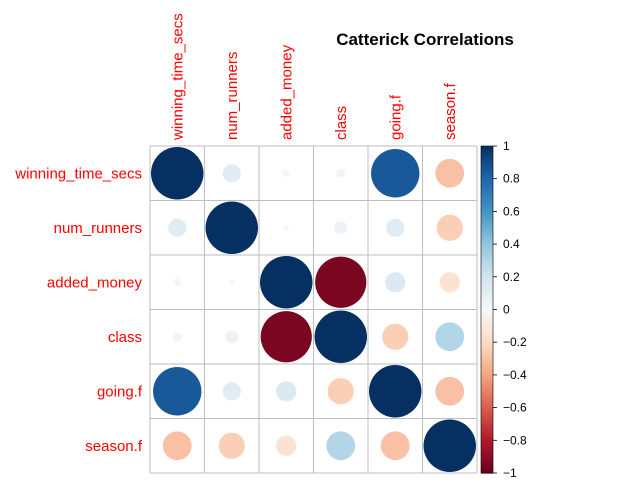 This screenshot has width=627, height=484. Describe the element at coordinates (120, 391) in the screenshot. I see `row-label: going.f` at that location.